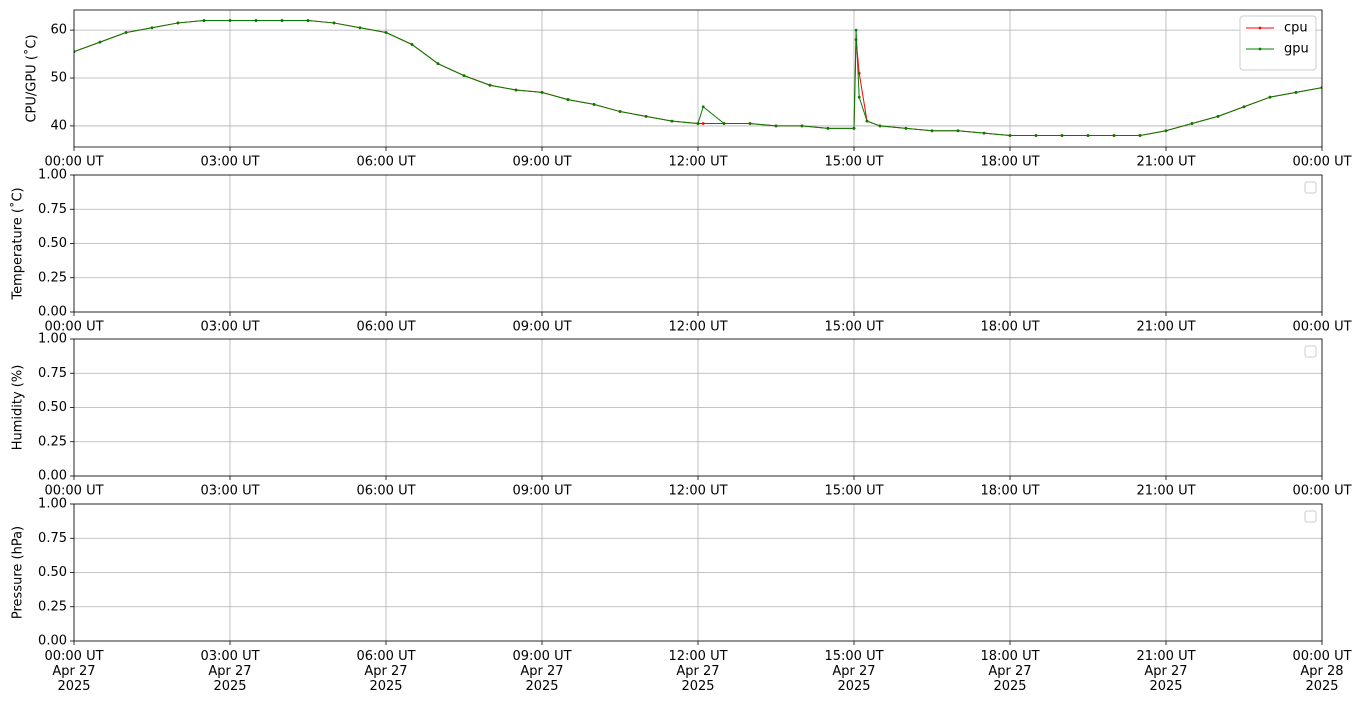  What do you see at coordinates (18, 572) in the screenshot?
I see `y-axis-label: Pressure (hPa)` at bounding box center [18, 572].